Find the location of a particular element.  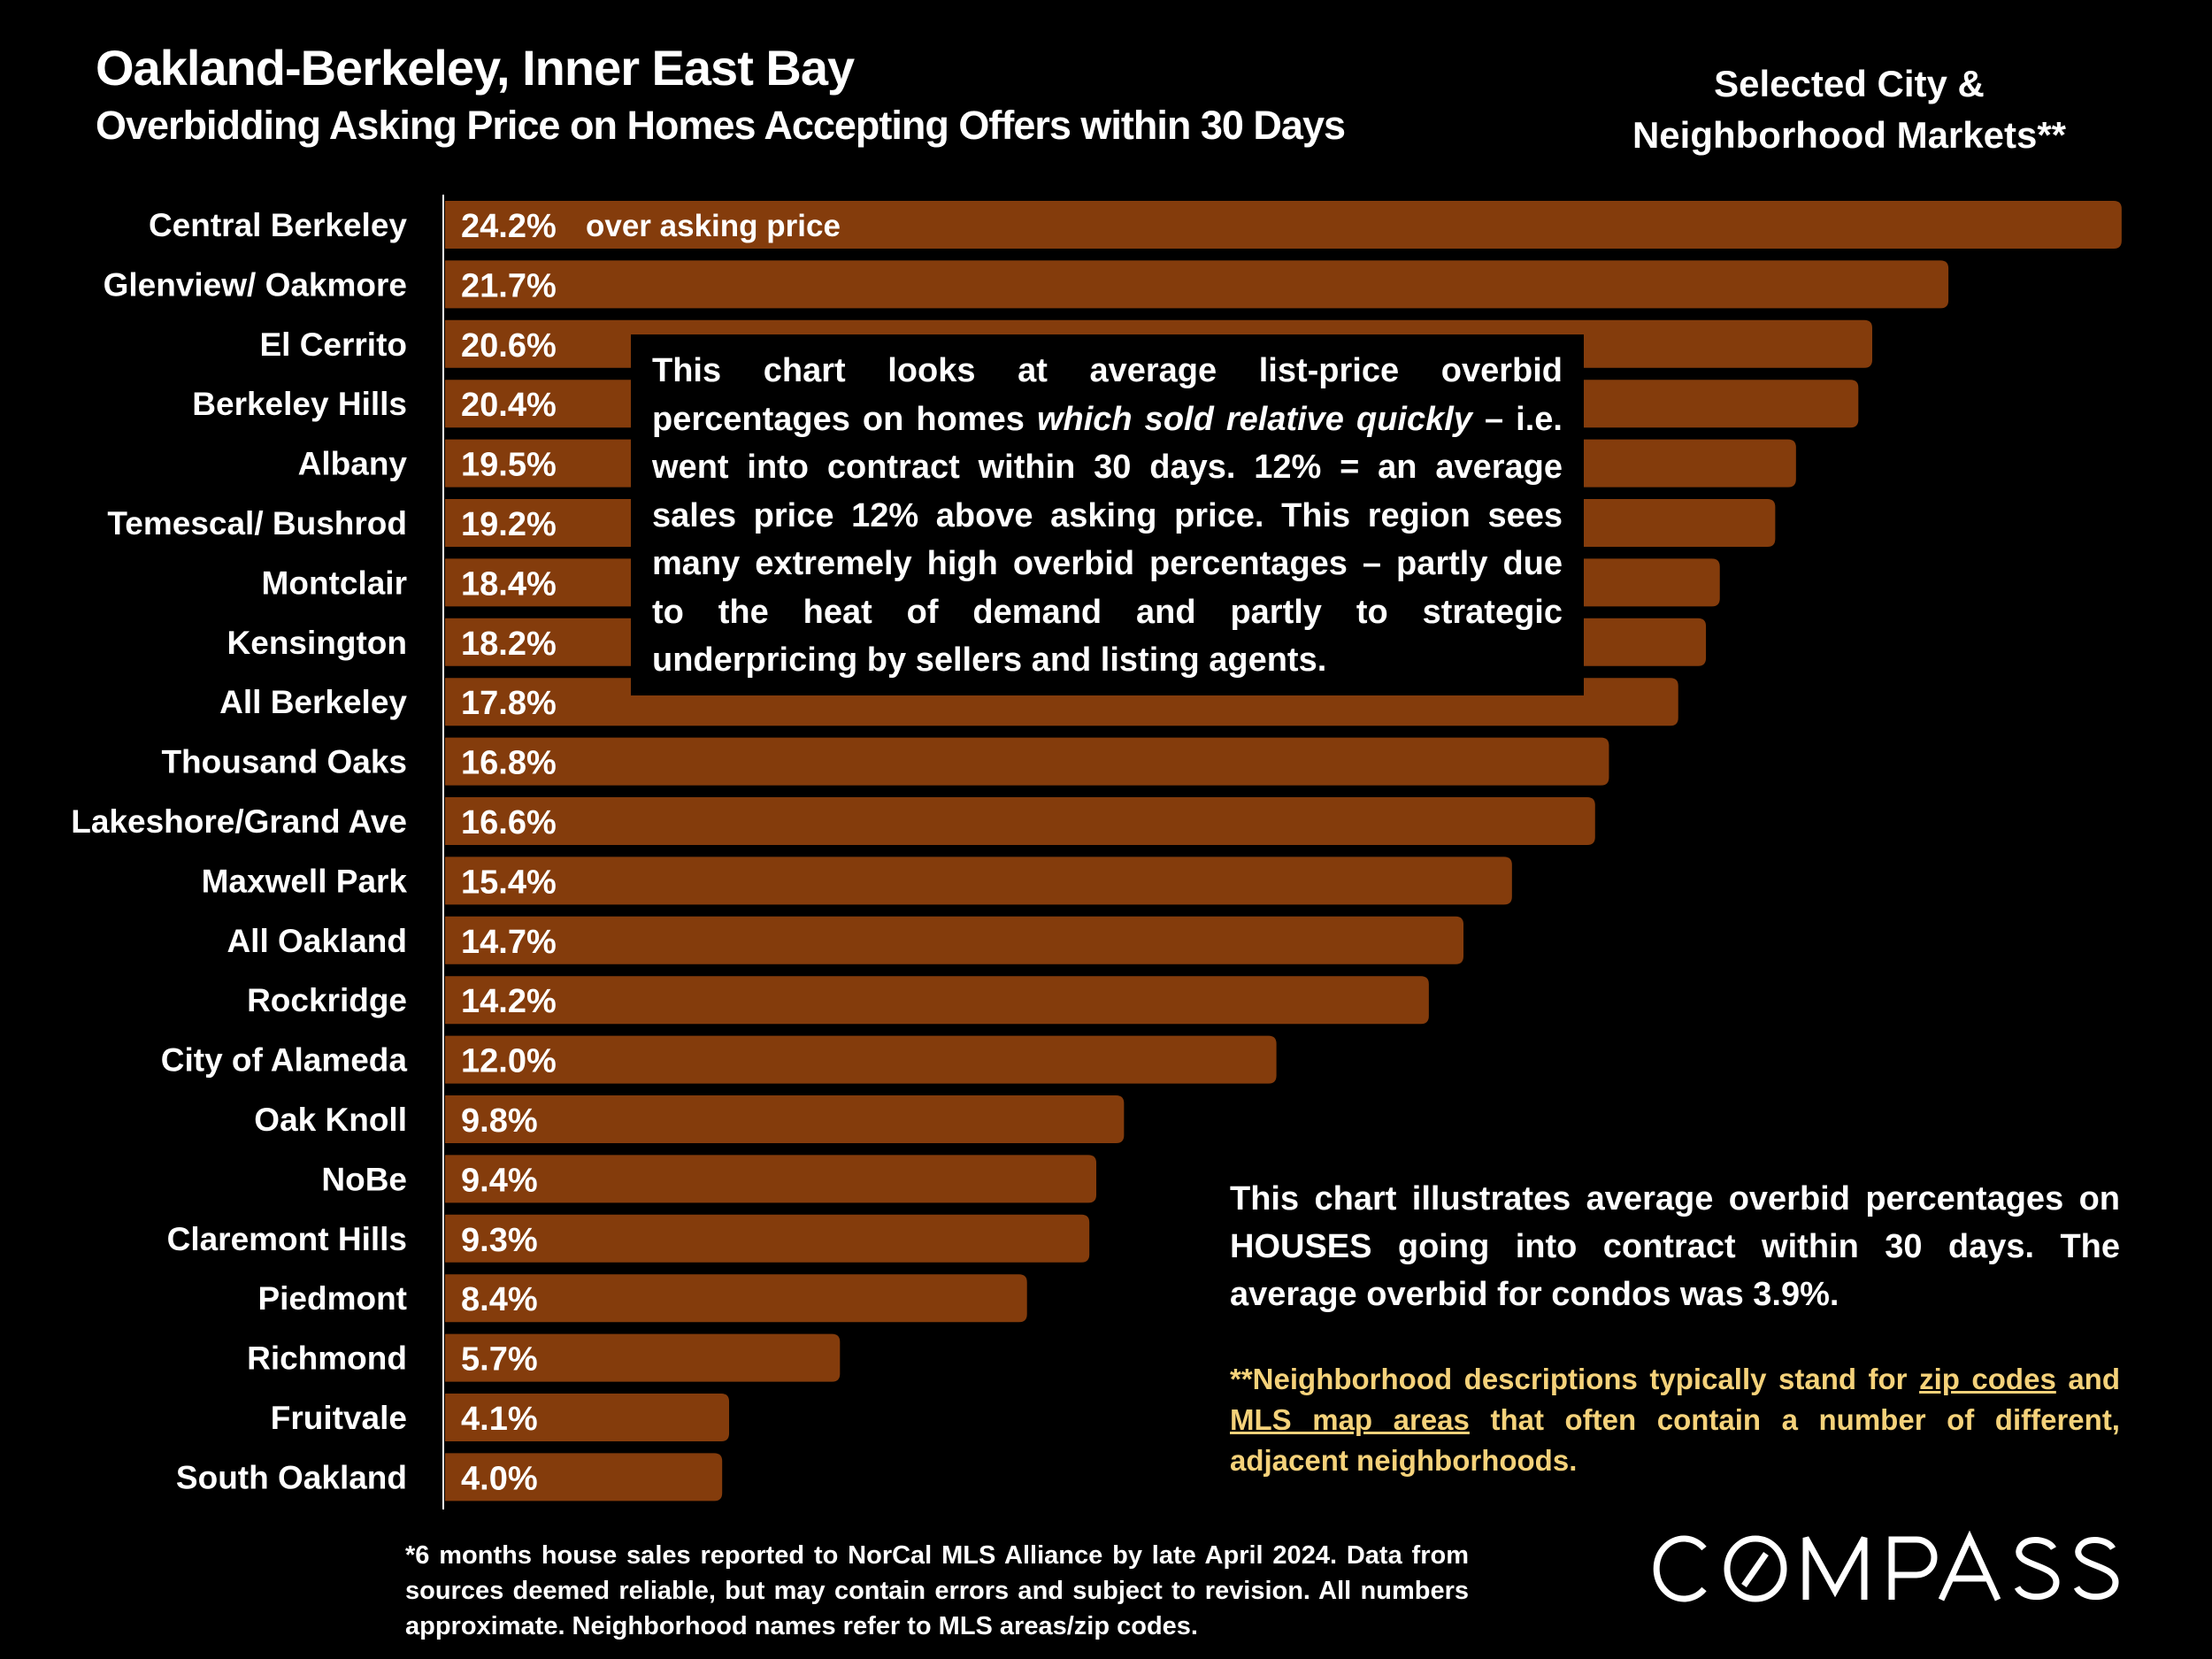

bar-fruitvale is located at coordinates (587, 1418).